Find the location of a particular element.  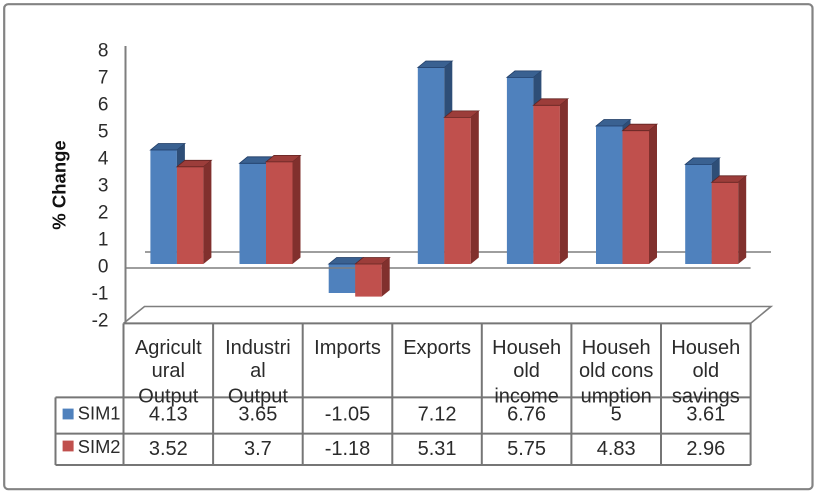

svg-text: 7 is located at coordinates (103, 78).